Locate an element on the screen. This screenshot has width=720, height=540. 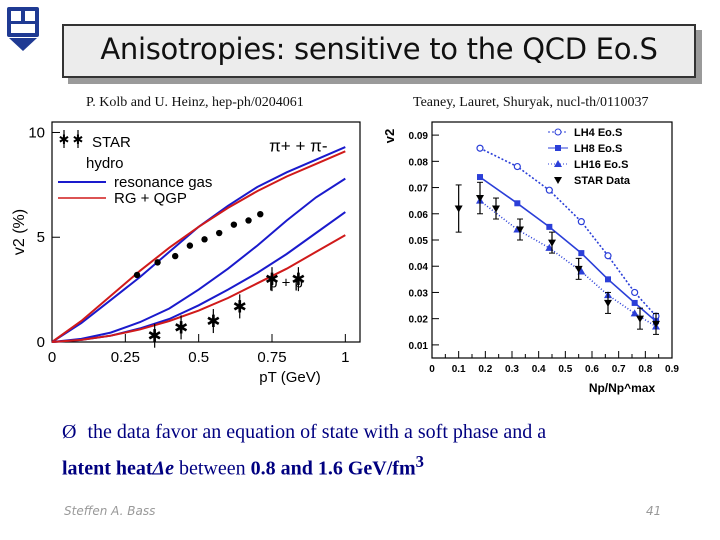
legend-star-label: STAR is located at coordinates (111, 142).